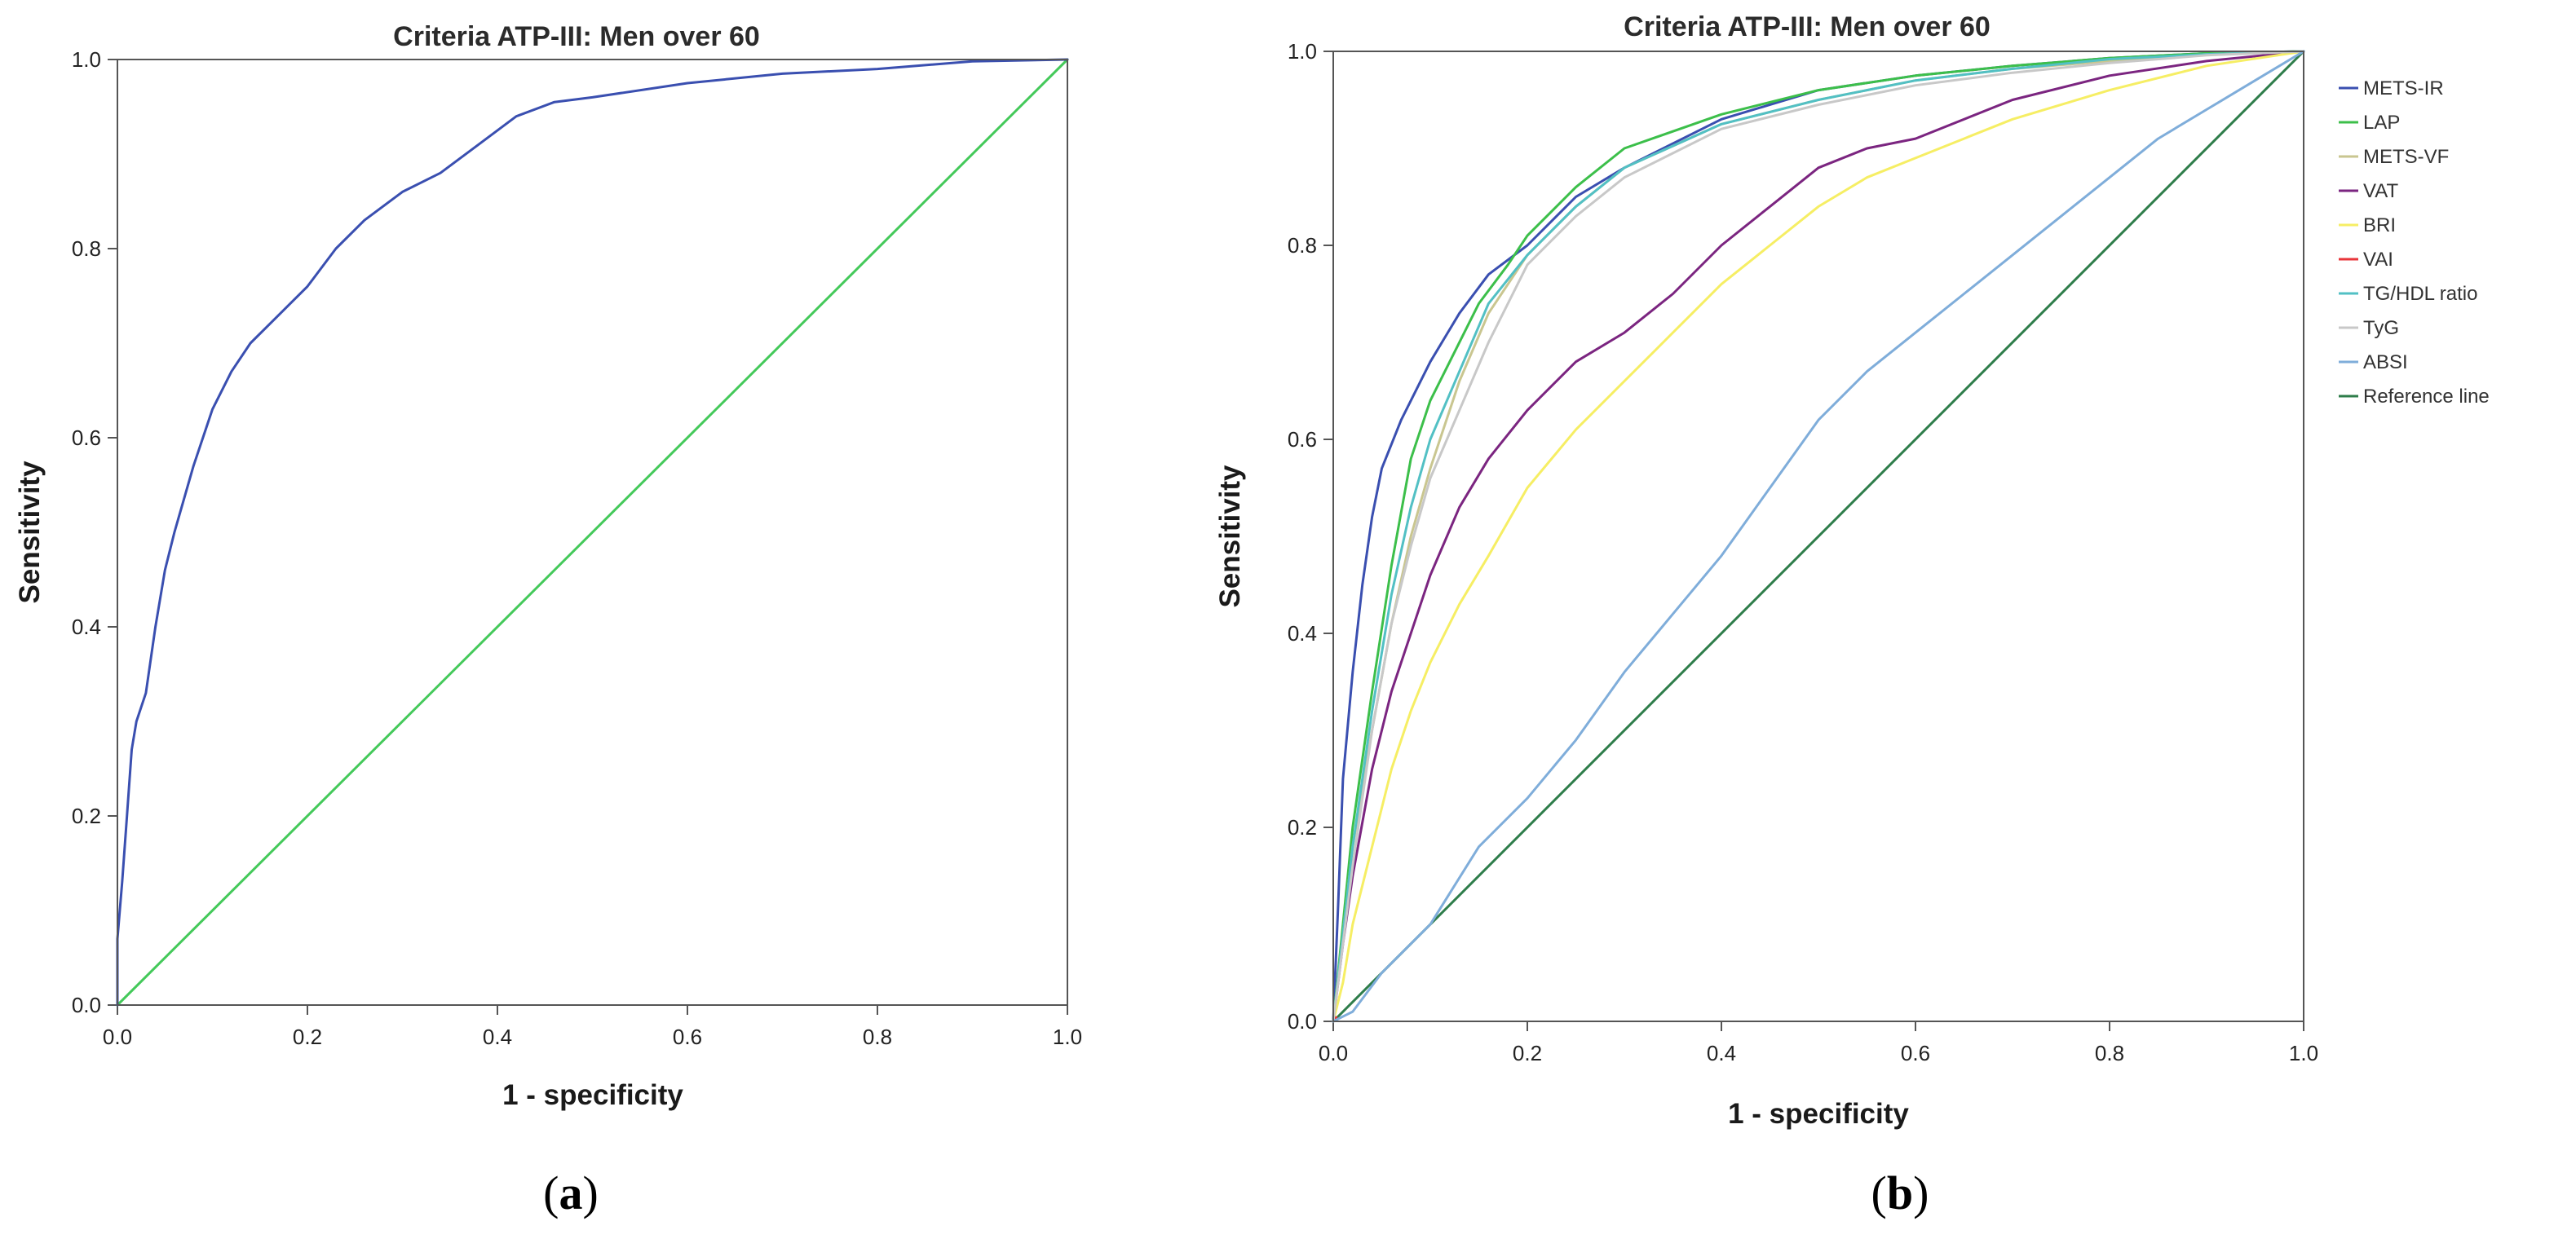  What do you see at coordinates (2381, 123) in the screenshot?
I see `legend-label: LAP` at bounding box center [2381, 123].